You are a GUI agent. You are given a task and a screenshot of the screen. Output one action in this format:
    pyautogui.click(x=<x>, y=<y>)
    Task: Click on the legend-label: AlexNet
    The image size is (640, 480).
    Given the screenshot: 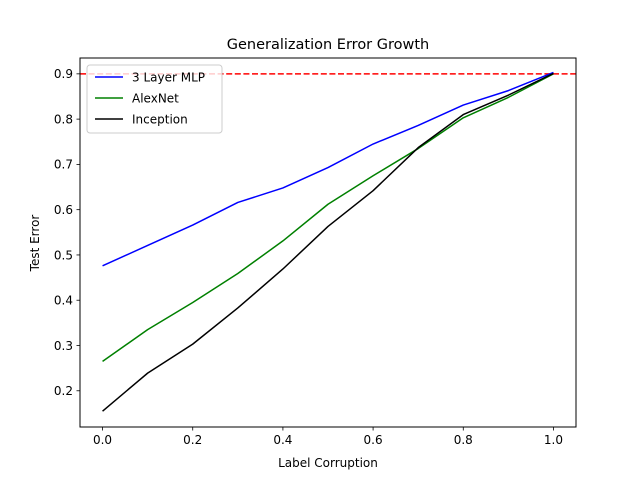 What is the action you would take?
    pyautogui.click(x=155, y=98)
    